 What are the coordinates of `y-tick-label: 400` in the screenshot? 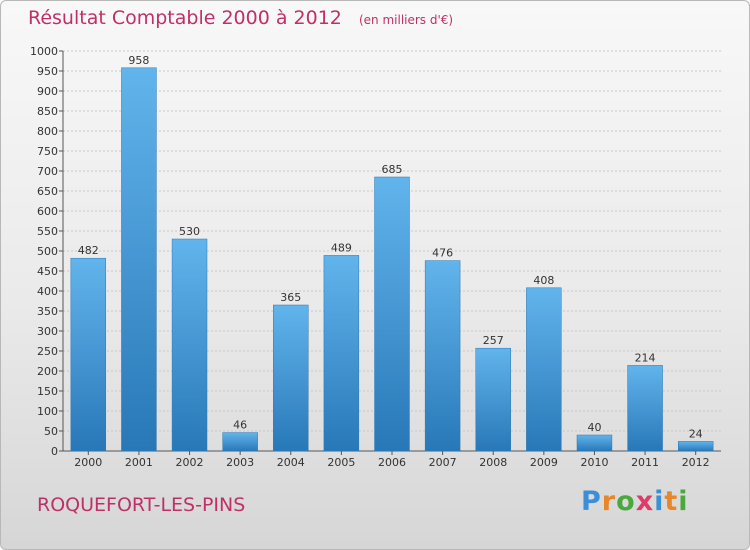 It's located at (47, 291).